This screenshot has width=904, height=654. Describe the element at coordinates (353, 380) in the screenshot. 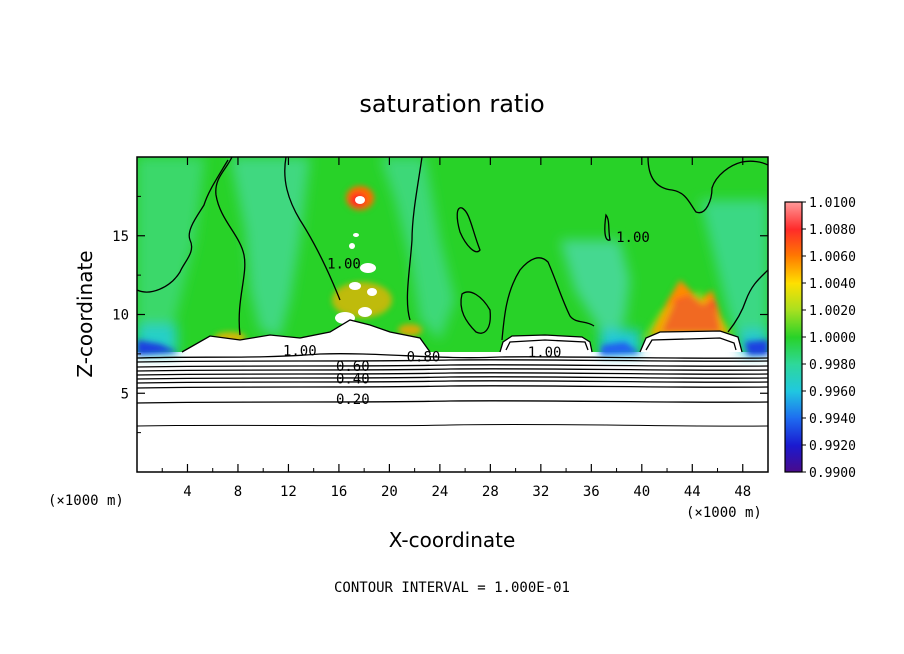

I see `contour-label: 0.40` at that location.